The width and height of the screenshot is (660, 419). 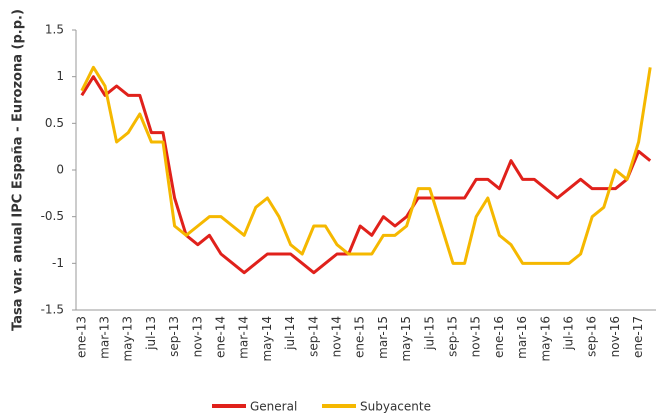 I want to click on x-tick-label: mar-14, so click(x=244, y=337).